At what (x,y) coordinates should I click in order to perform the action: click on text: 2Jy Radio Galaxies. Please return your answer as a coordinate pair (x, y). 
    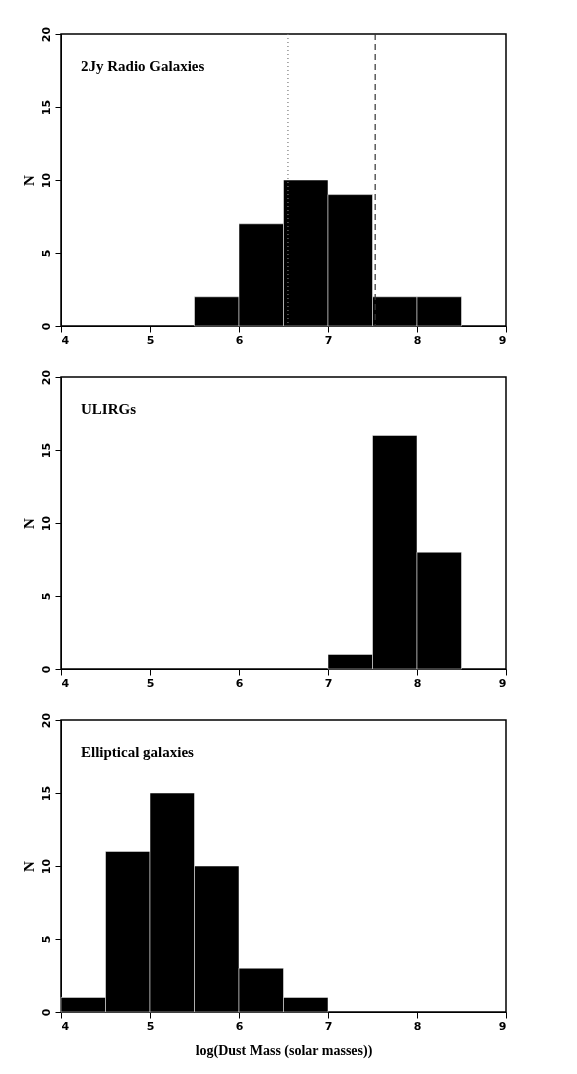
    Looking at the image, I should click on (143, 66).